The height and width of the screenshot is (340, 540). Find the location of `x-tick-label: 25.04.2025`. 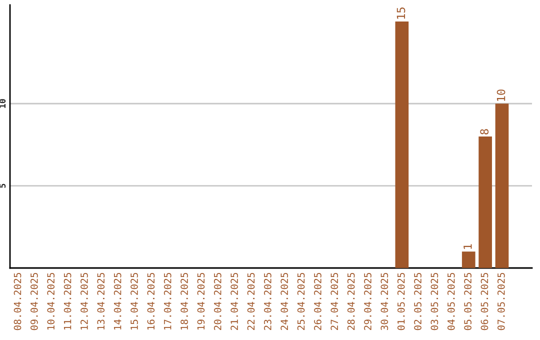

x-tick-label: 25.04.2025 is located at coordinates (301, 301).